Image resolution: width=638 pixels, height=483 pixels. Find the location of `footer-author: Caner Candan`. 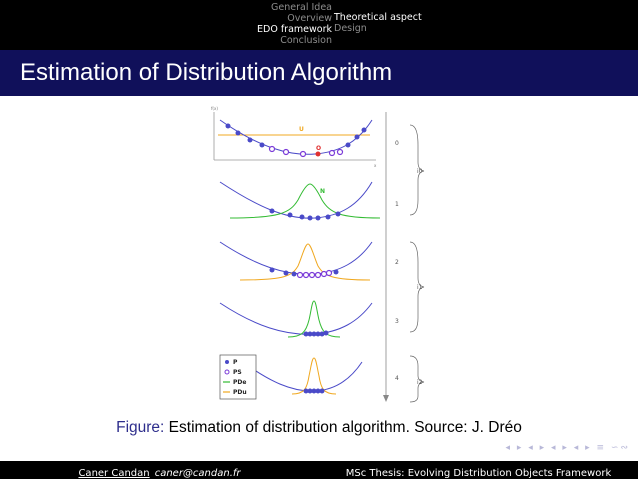

footer-author: Caner Candan is located at coordinates (114, 473).